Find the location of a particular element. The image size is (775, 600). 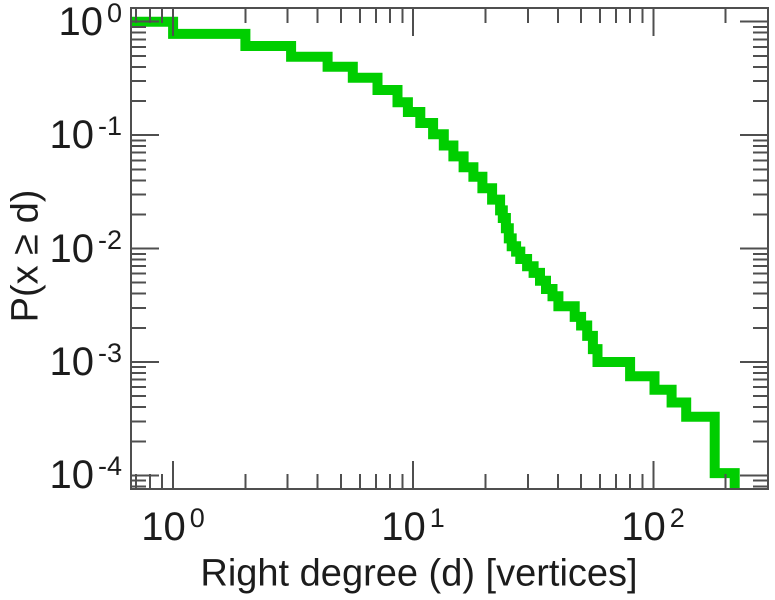

x-tick-label-exponent: 2 is located at coordinates (677, 518).